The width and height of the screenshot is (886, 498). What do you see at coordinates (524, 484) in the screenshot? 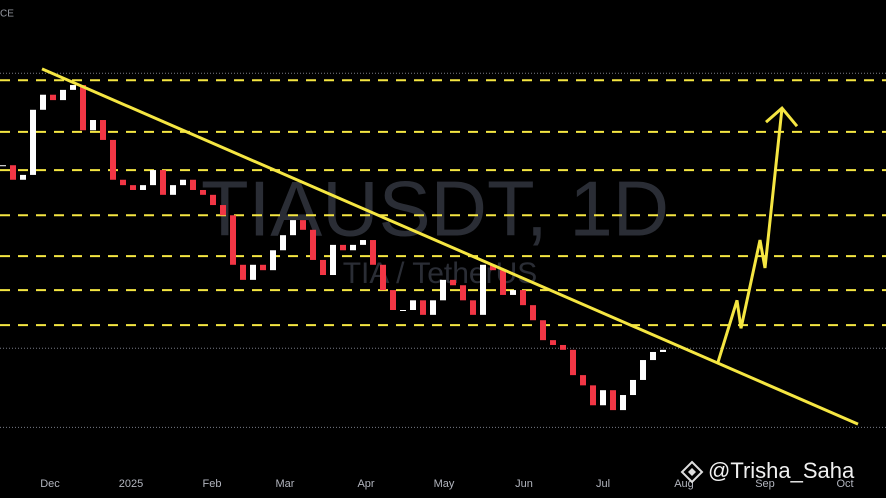
I see `x-tick-label: Jun` at bounding box center [524, 484].